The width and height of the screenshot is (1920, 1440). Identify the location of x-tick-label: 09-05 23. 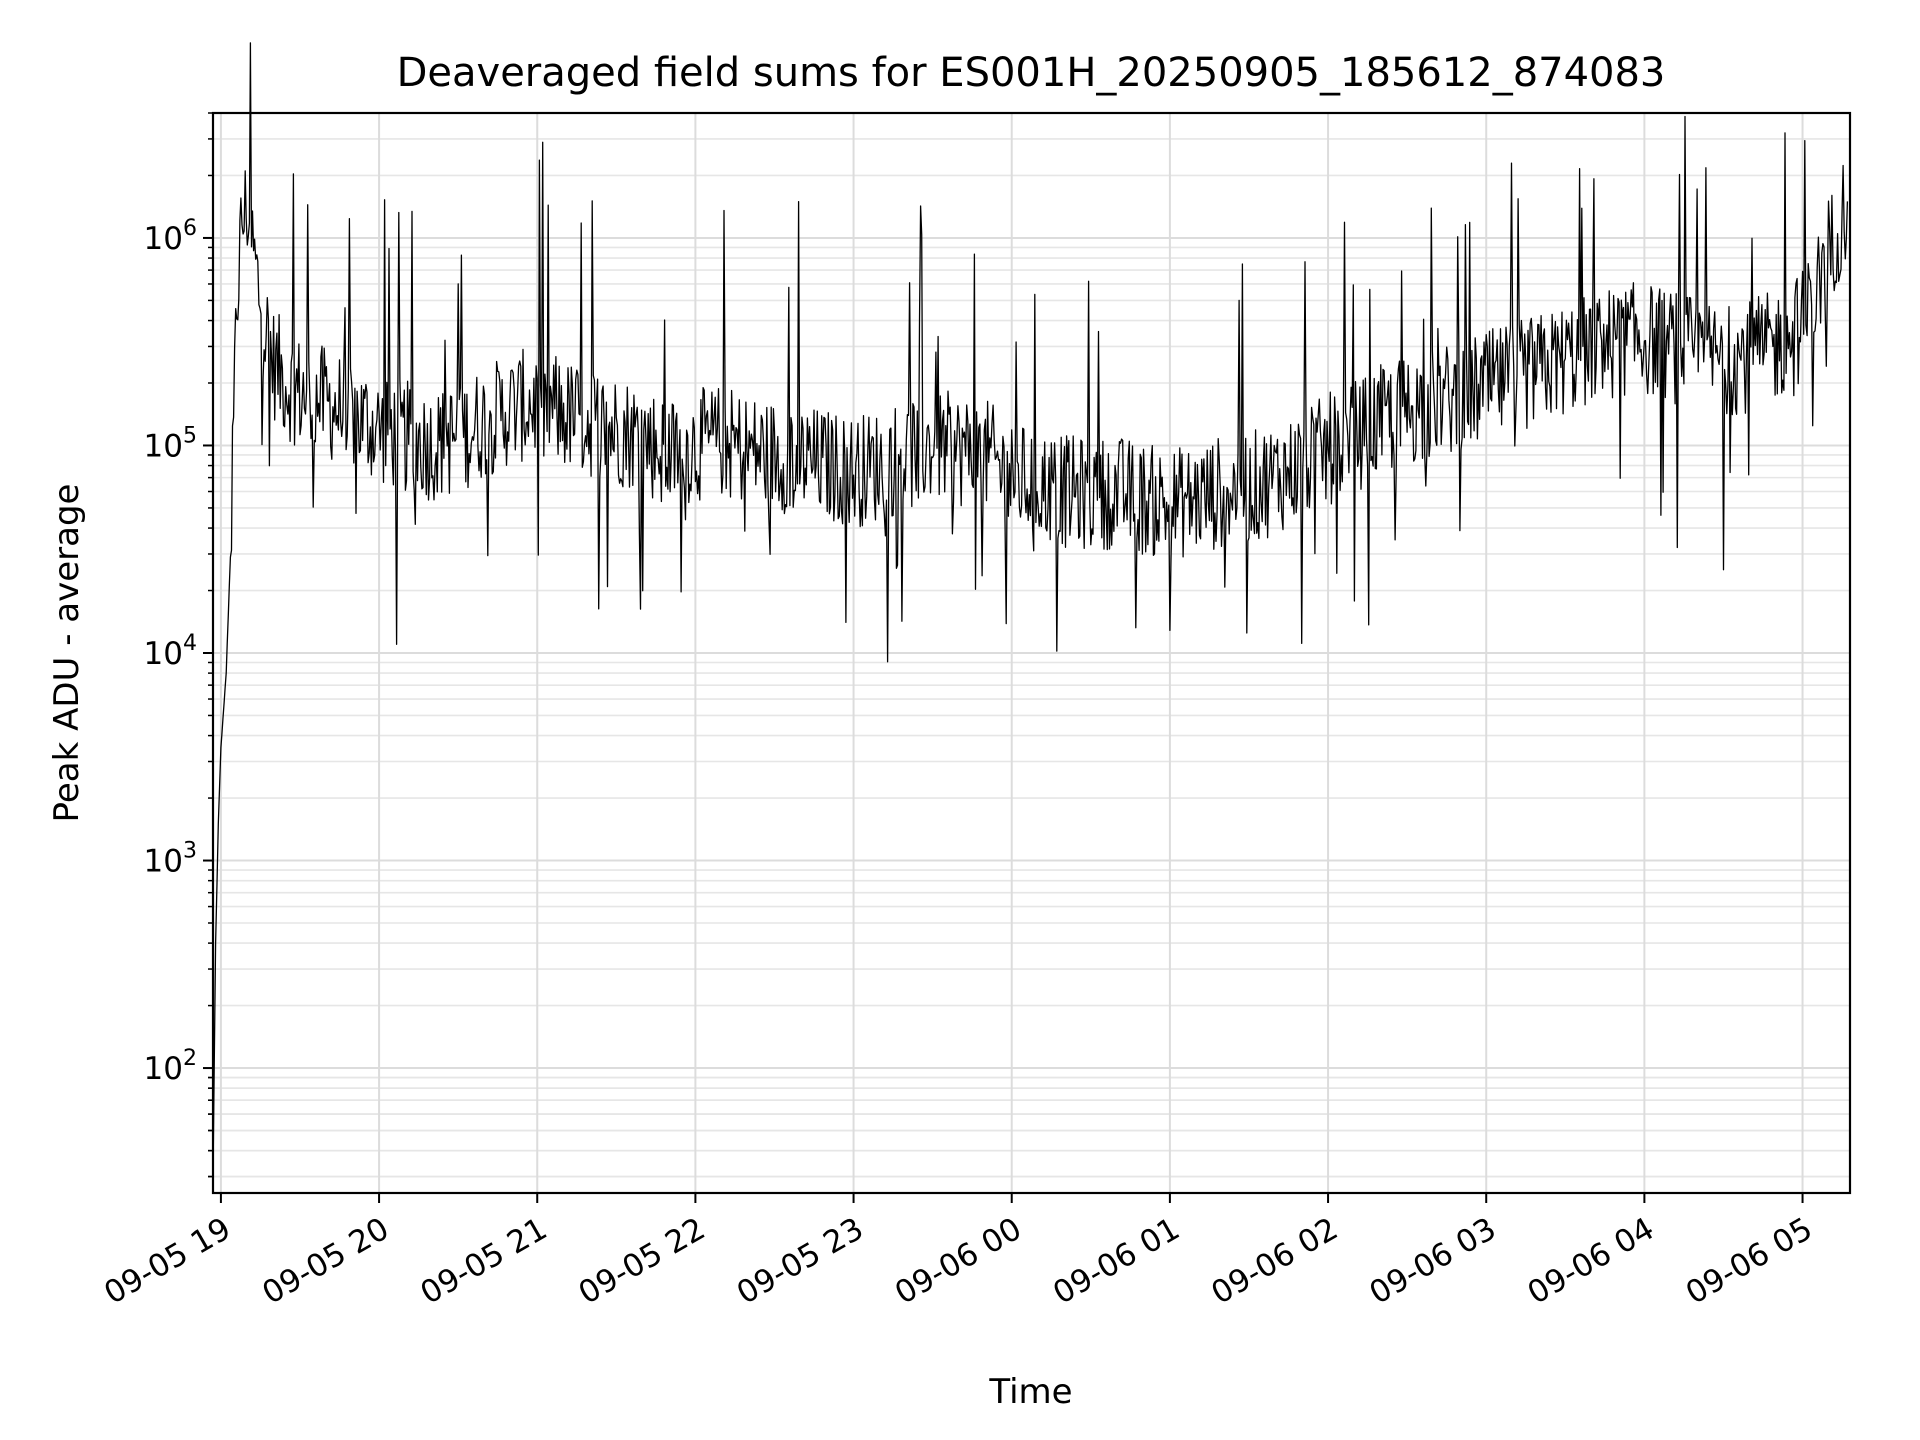
(800, 1261).